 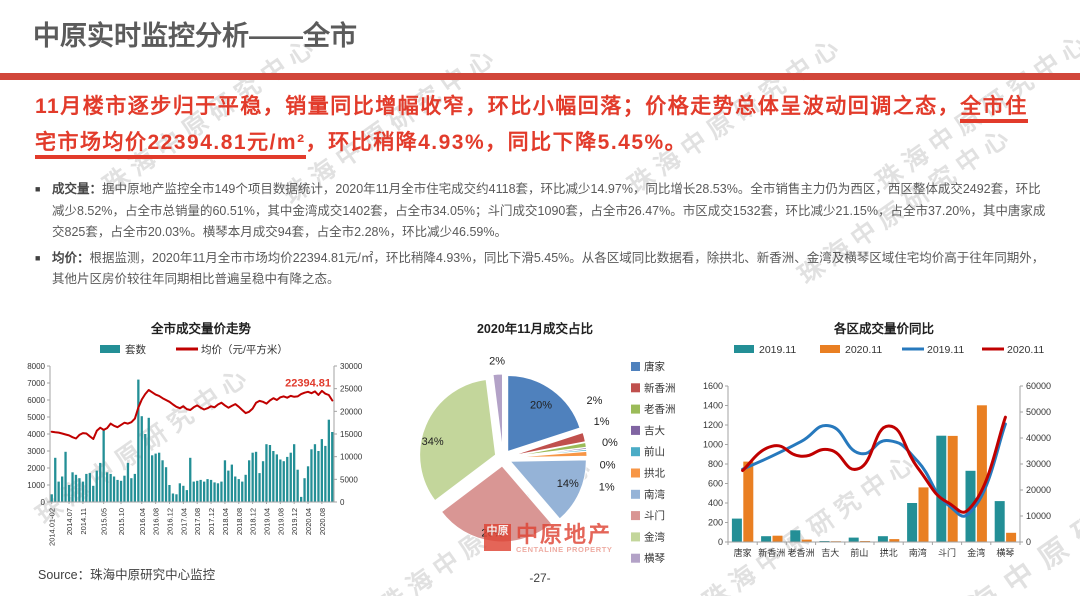 I want to click on centaline-logo-en: CENTALINE PROPERTY, so click(x=564, y=549).